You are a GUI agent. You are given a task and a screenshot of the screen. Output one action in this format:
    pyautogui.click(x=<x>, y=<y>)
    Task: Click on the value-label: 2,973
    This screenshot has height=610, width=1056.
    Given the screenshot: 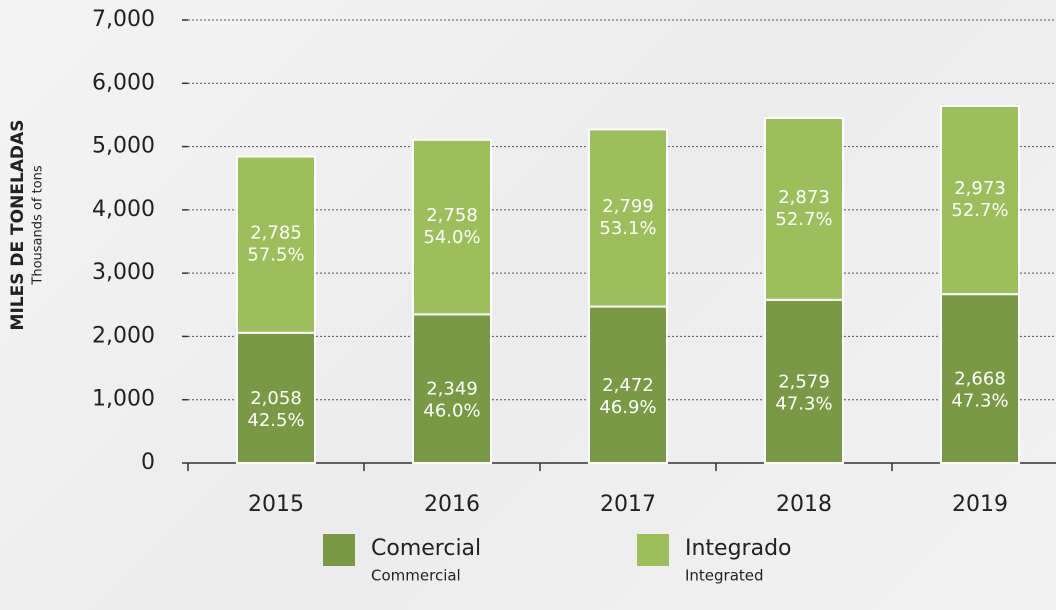 What is the action you would take?
    pyautogui.click(x=980, y=188)
    